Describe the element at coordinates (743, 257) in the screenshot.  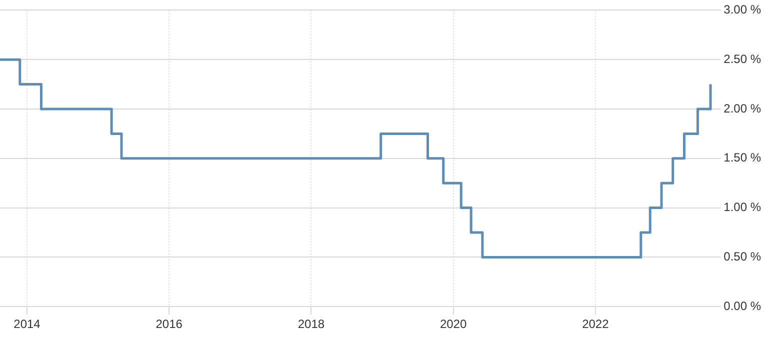
I see `y-tick-label: 0.50 %` at that location.